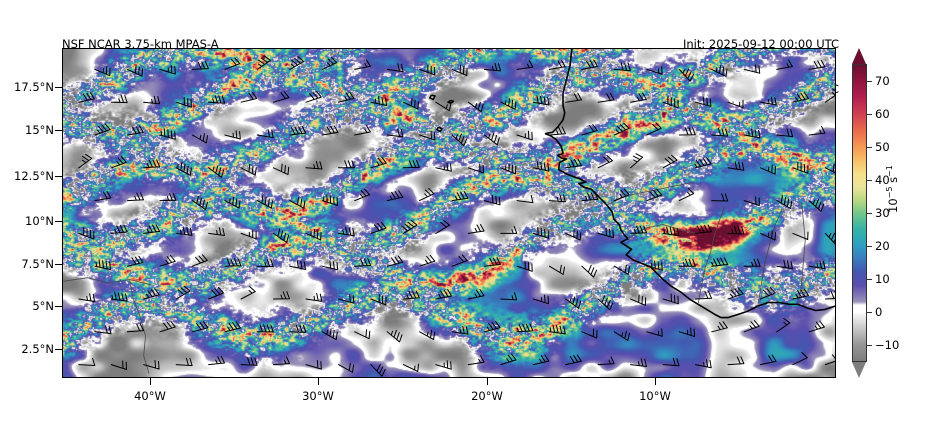  Describe the element at coordinates (890, 192) in the screenshot. I see `cb-label-exp1: −5` at that location.